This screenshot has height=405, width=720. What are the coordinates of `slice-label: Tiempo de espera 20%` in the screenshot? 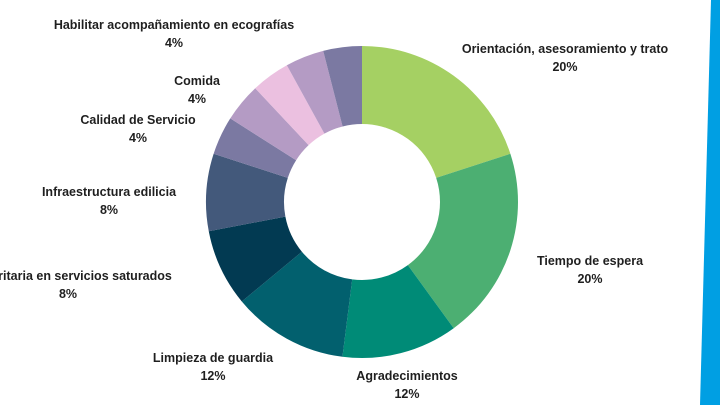 It's located at (590, 270).